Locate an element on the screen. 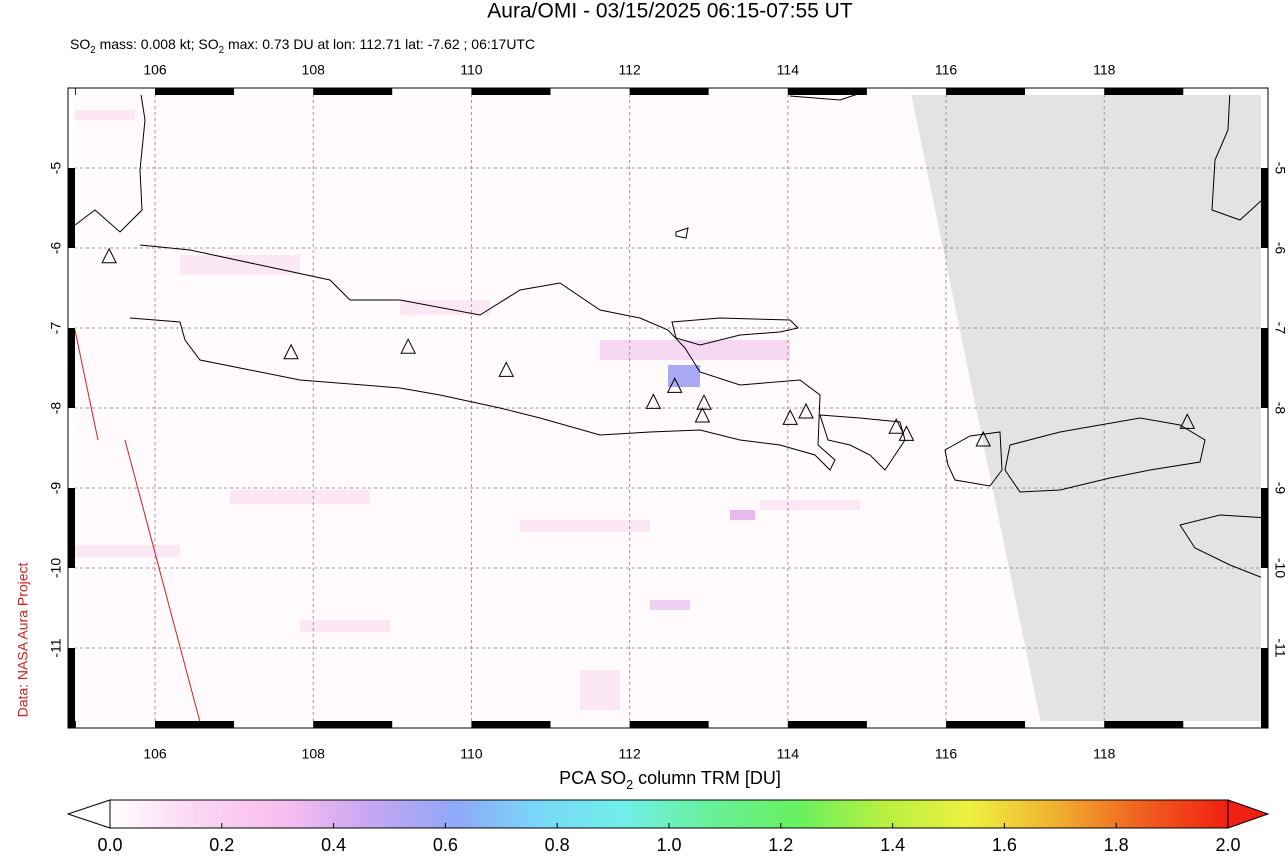 The width and height of the screenshot is (1288, 860). colorbar-under is located at coordinates (88, 814).